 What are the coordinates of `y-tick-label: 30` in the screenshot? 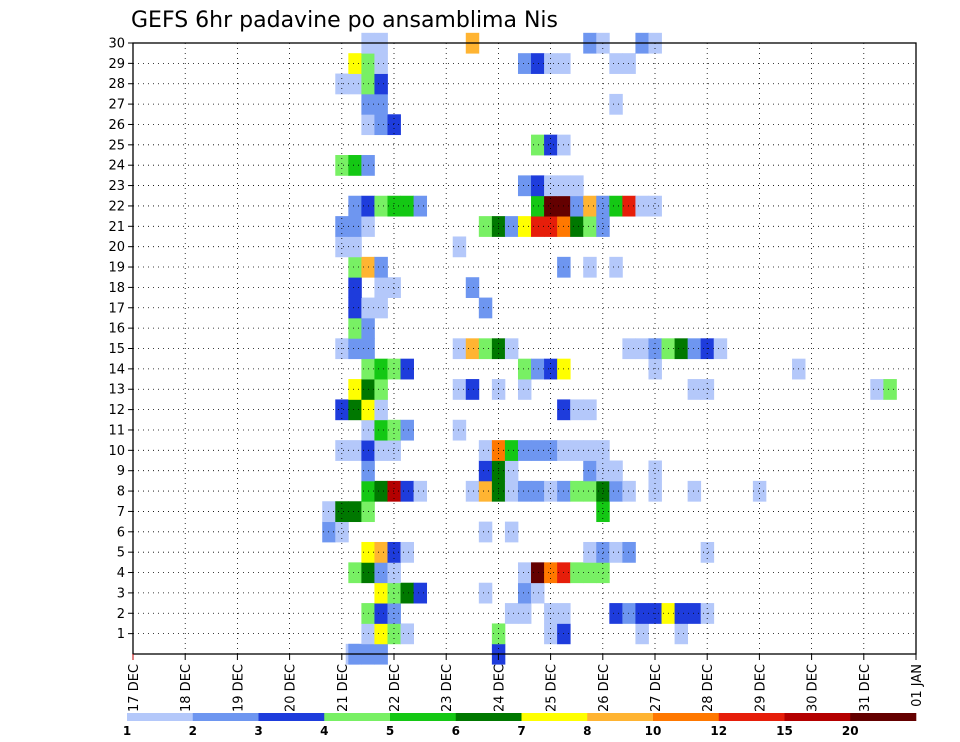 It's located at (116, 44).